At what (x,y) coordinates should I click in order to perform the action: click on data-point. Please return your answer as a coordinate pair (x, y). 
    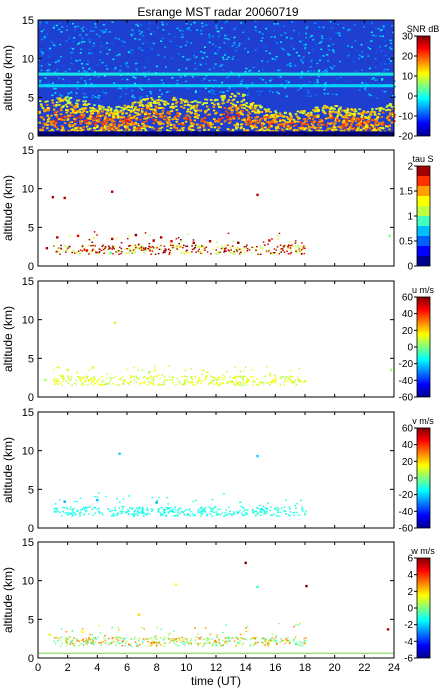
    Looking at the image, I should click on (112, 191).